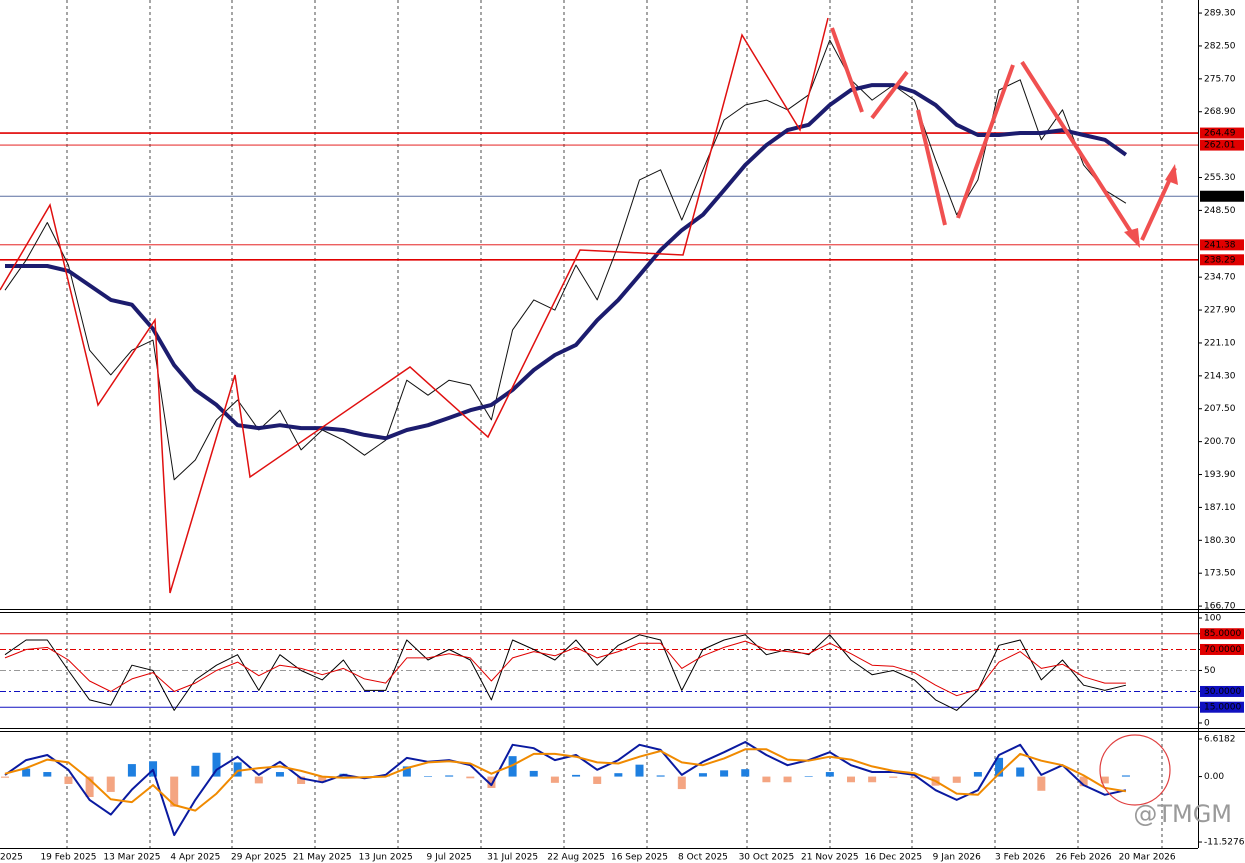  I want to click on x-tick-label: 21 Nov 2025, so click(830, 858).